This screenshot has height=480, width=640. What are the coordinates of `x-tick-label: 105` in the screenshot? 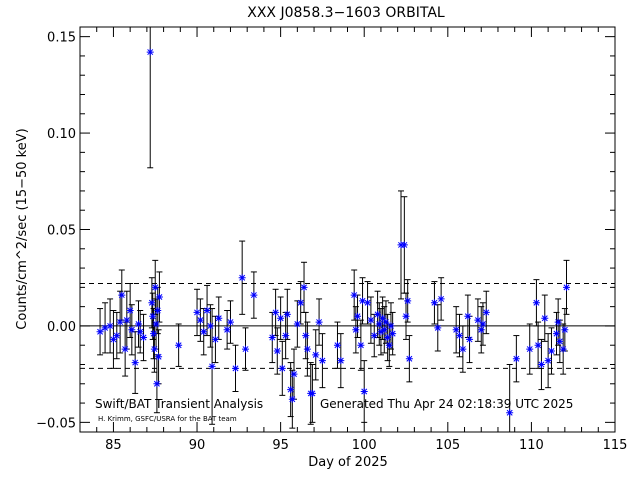 It's located at (447, 445).